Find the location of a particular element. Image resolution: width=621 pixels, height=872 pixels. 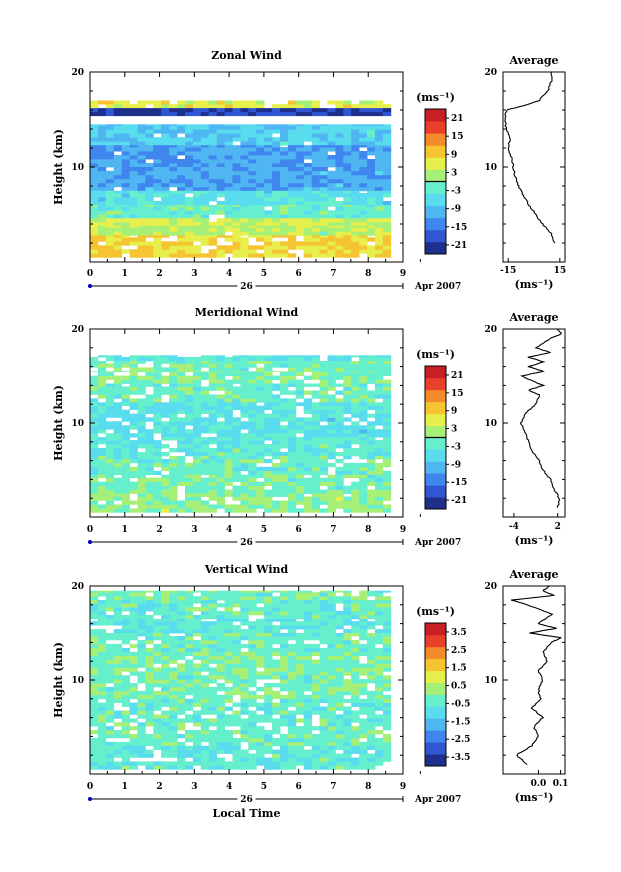

x-tick-label: 3 is located at coordinates (194, 530).